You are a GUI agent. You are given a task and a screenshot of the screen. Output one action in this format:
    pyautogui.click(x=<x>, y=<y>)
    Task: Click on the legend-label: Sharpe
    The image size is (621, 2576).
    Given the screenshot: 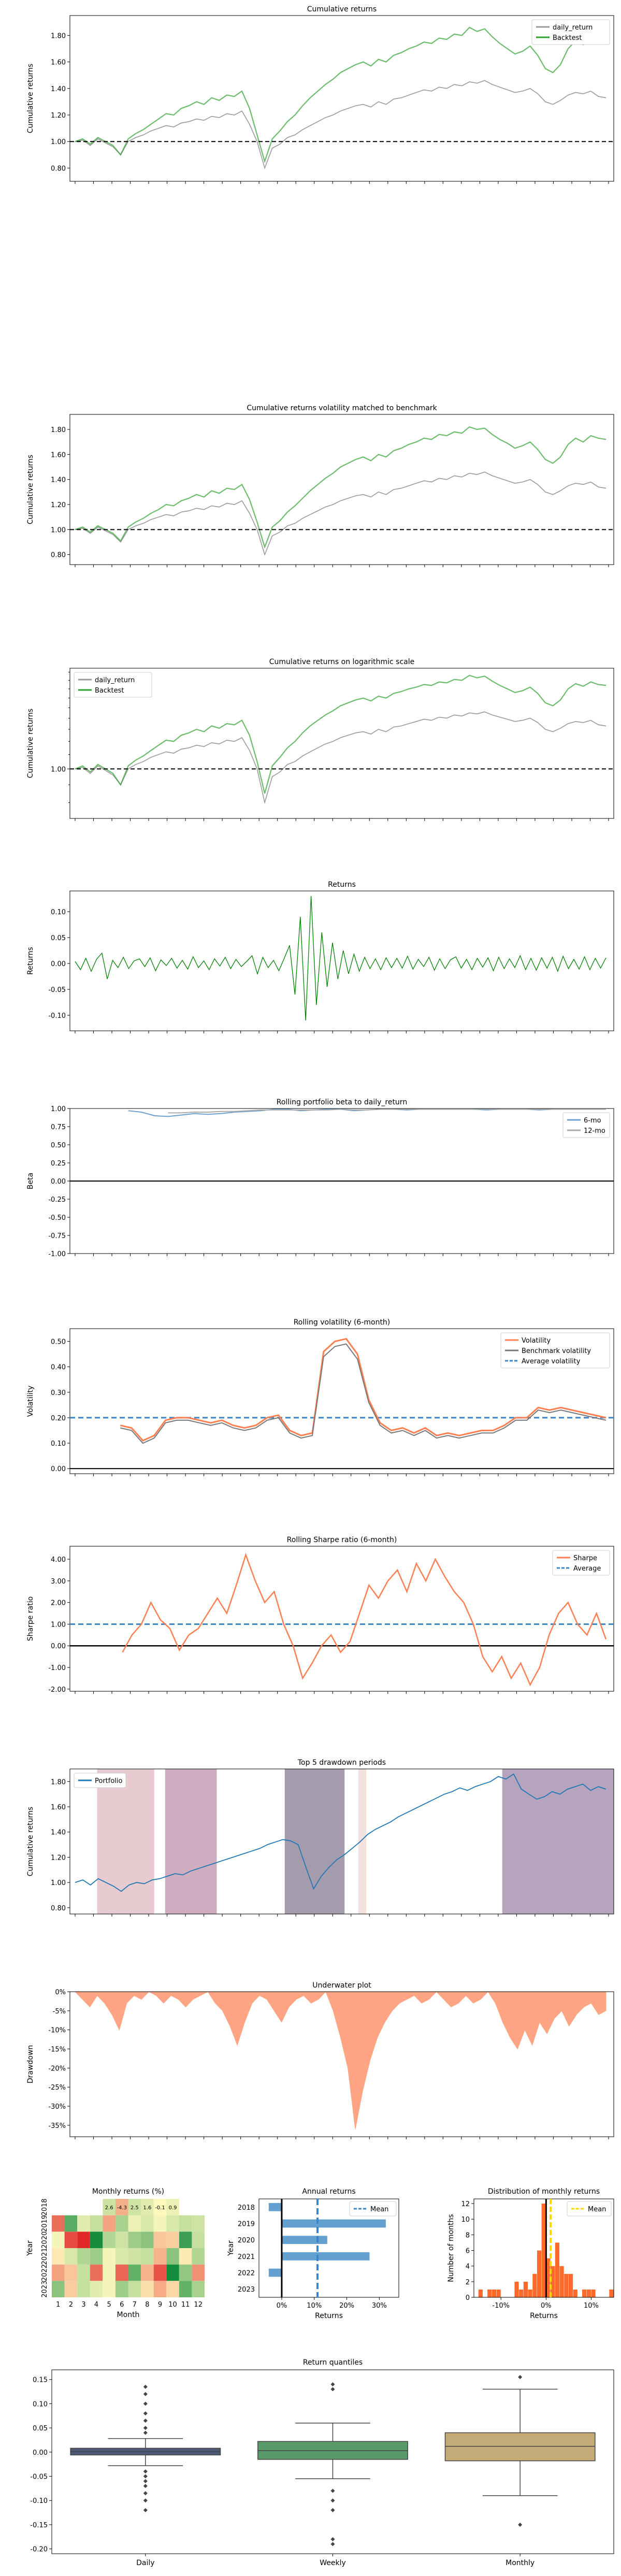 What is the action you would take?
    pyautogui.click(x=585, y=1558)
    